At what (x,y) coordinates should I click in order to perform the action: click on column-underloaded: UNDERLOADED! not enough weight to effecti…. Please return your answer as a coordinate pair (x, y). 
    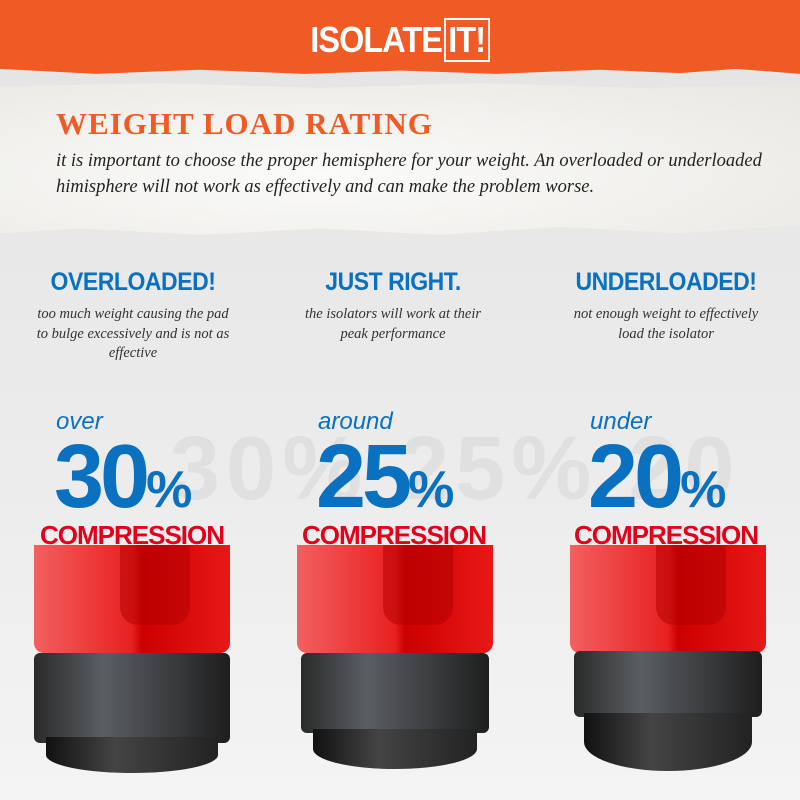
    Looking at the image, I should click on (666, 306).